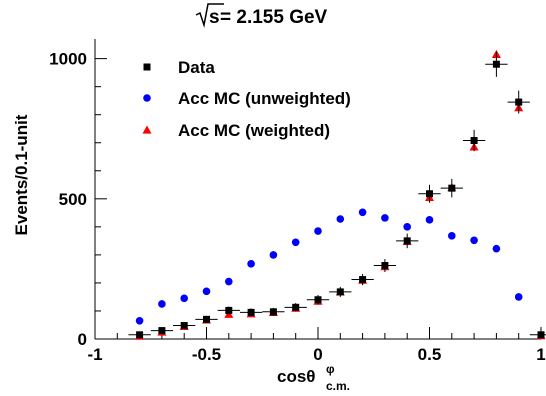 The height and width of the screenshot is (396, 546). I want to click on title-prefix: s, so click(214, 17).